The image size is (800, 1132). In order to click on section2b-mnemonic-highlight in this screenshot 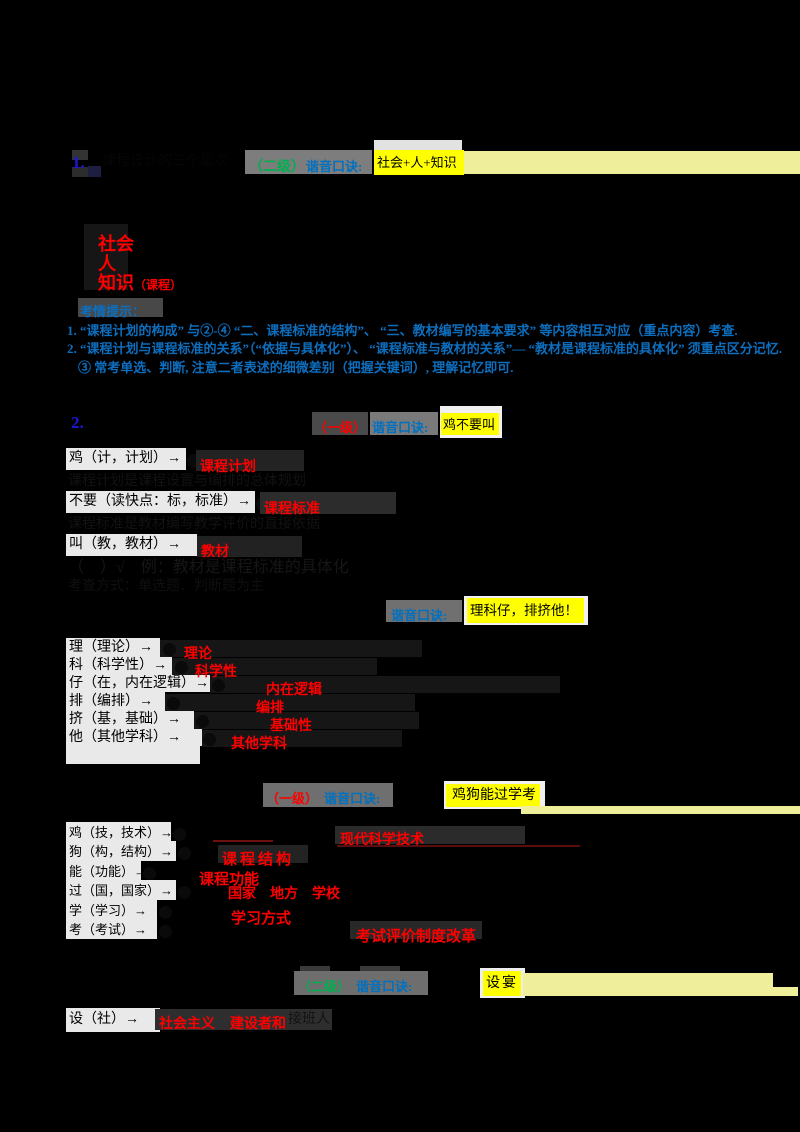, I will do `click(525, 610)`.